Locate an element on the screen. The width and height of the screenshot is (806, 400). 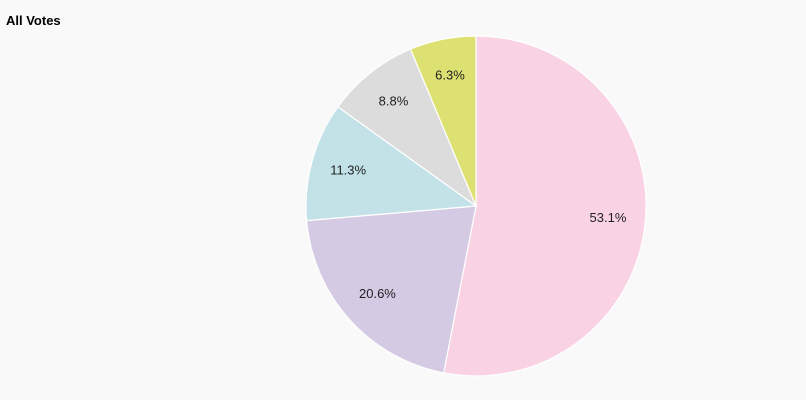
chart-title: All Votes is located at coordinates (33, 20).